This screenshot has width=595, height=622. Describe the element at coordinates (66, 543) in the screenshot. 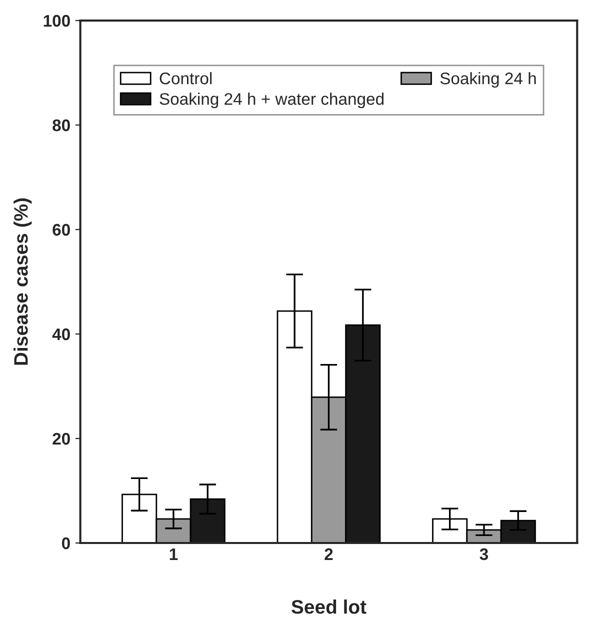

I see `y-tick-label: 0` at that location.